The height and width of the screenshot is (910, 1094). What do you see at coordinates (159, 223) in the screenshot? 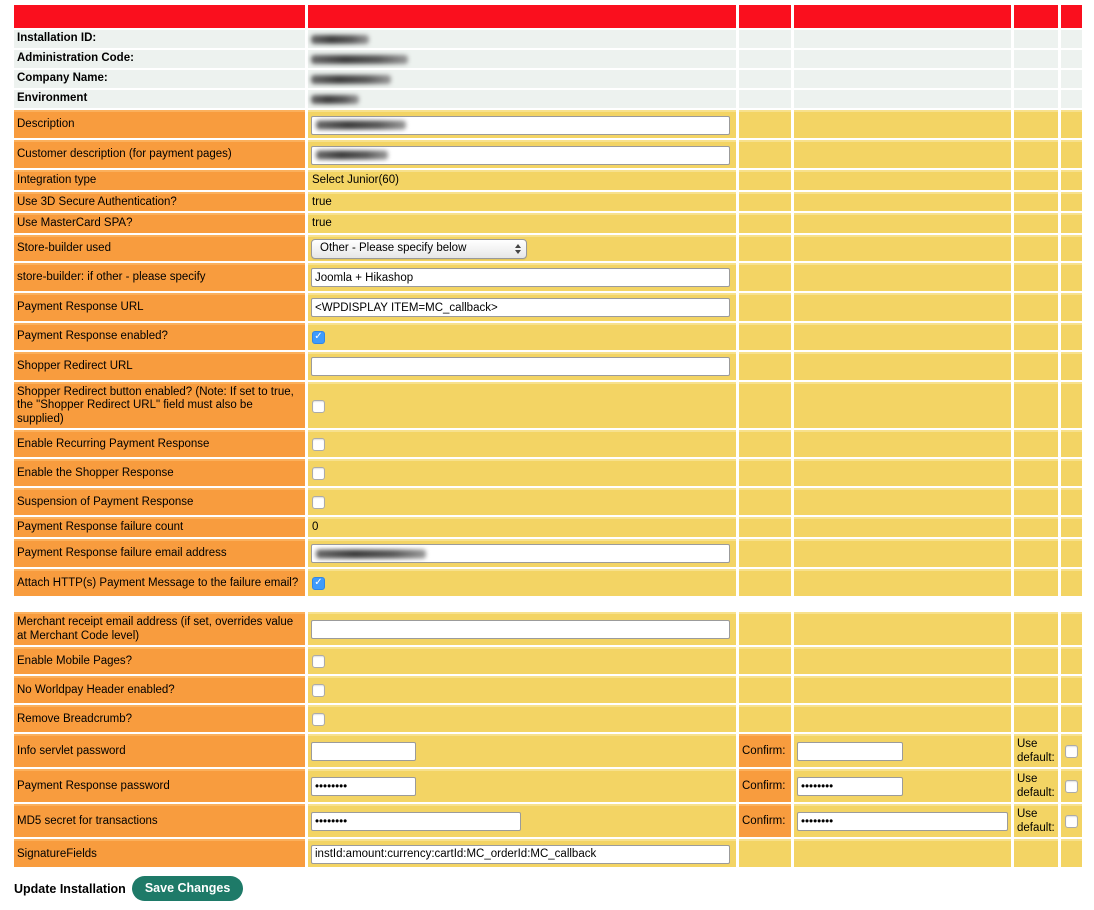
I see `field-label: Use MasterCard SPA?` at bounding box center [159, 223].